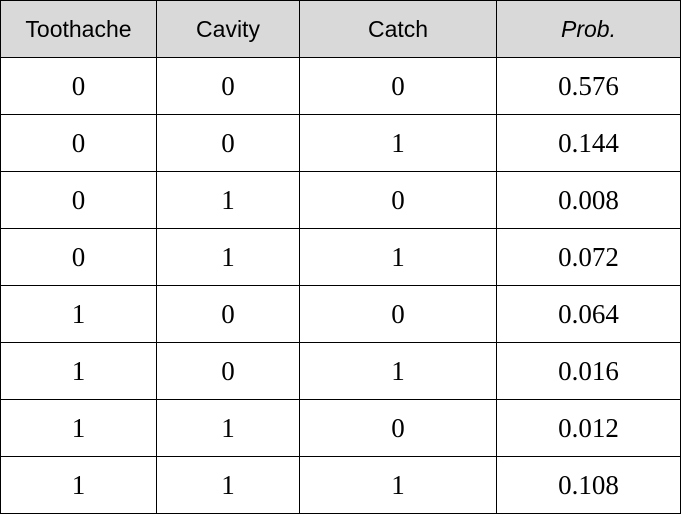  I want to click on cell-probability: 0.064, so click(588, 314).